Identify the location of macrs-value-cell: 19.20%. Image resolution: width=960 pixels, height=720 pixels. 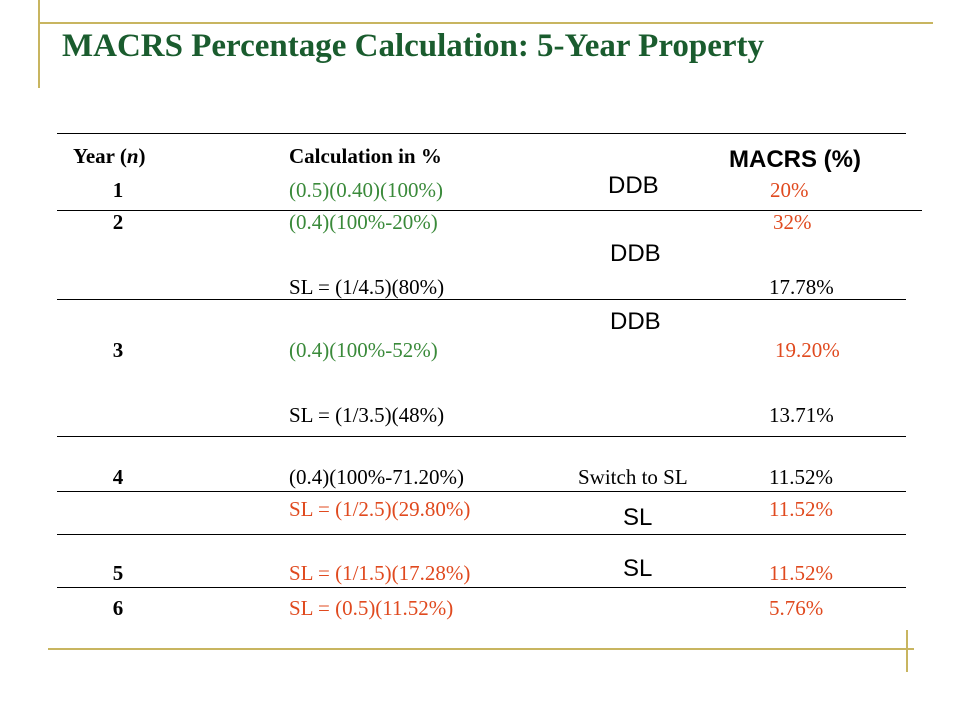
(807, 350).